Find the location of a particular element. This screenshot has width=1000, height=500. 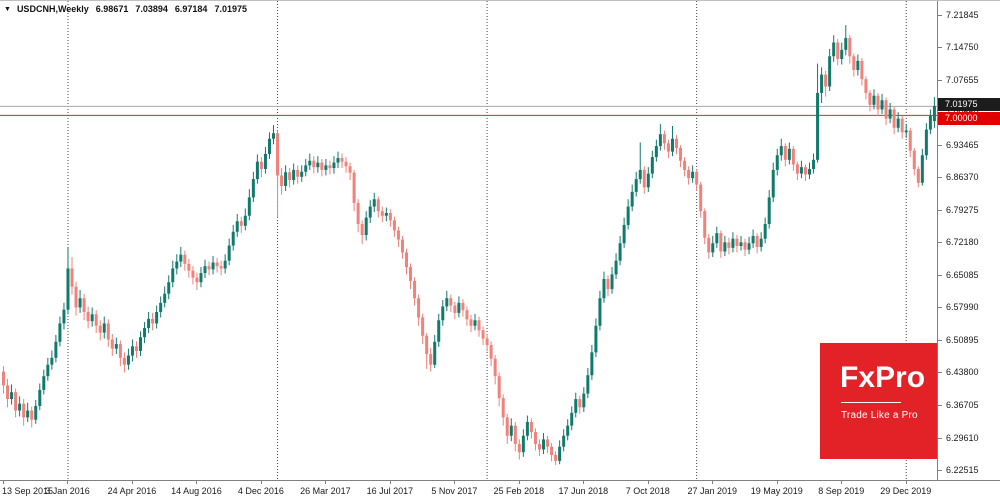

x-axis-date-label: 17 Jun 2018 is located at coordinates (583, 491).